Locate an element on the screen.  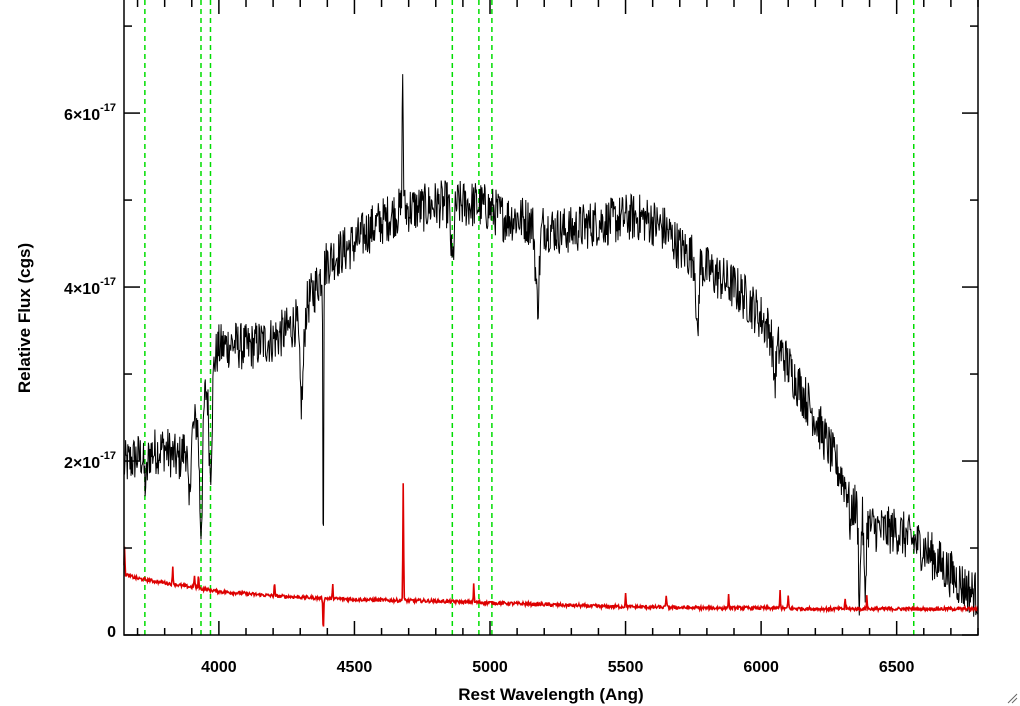
resize-grip-icon is located at coordinates (1012, 698).